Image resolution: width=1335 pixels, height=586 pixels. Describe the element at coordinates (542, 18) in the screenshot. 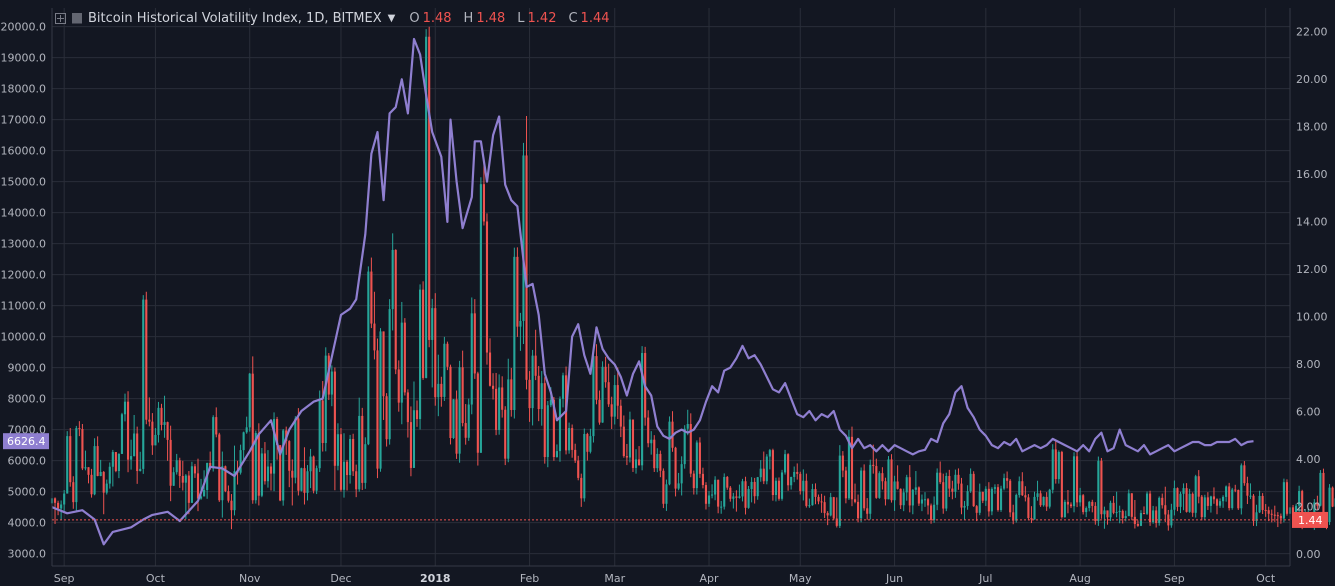

I see `low-value: 1.42` at that location.